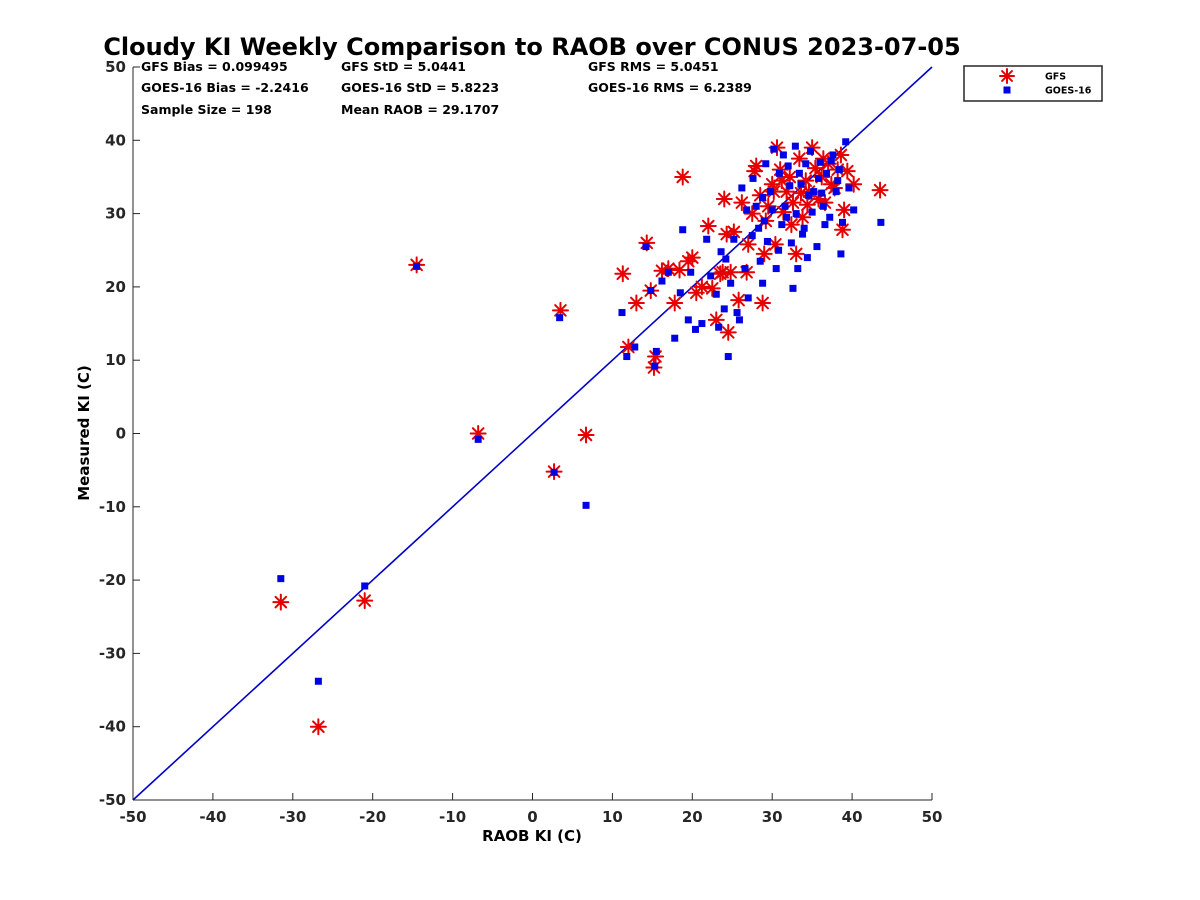 Image resolution: width=1200 pixels, height=900 pixels. I want to click on y-axis-label: Measured KI (C), so click(84, 433).